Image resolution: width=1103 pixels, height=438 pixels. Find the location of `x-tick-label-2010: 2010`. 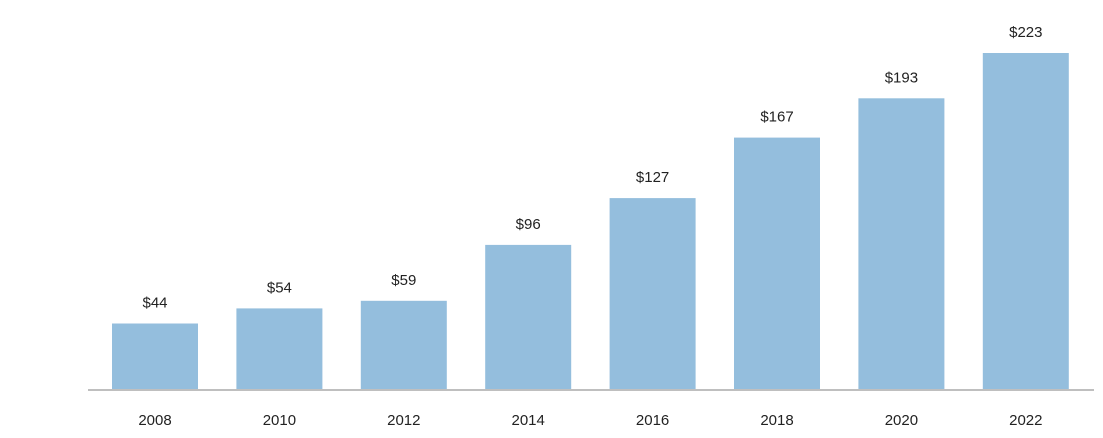

x-tick-label-2010: 2010 is located at coordinates (279, 420).